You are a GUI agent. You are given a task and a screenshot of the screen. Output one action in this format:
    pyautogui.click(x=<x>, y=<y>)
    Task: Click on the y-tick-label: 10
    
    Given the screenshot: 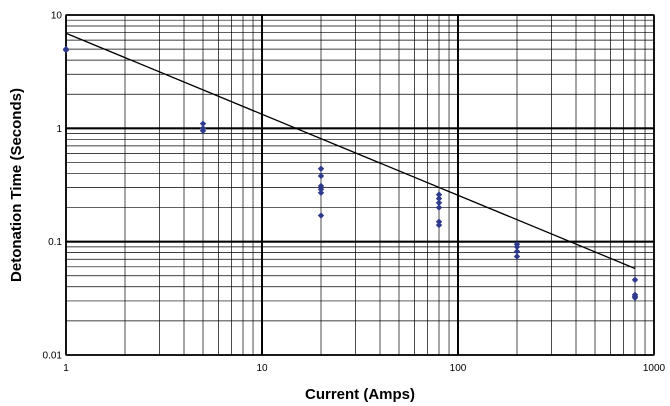 What is the action you would take?
    pyautogui.click(x=57, y=16)
    